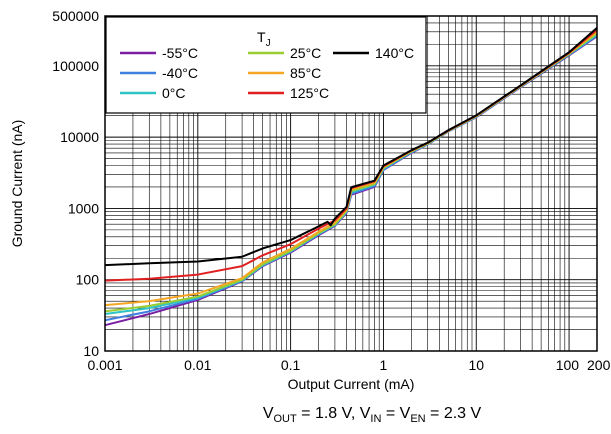  What do you see at coordinates (305, 73) in the screenshot?
I see `legend-label: 85°C` at bounding box center [305, 73].